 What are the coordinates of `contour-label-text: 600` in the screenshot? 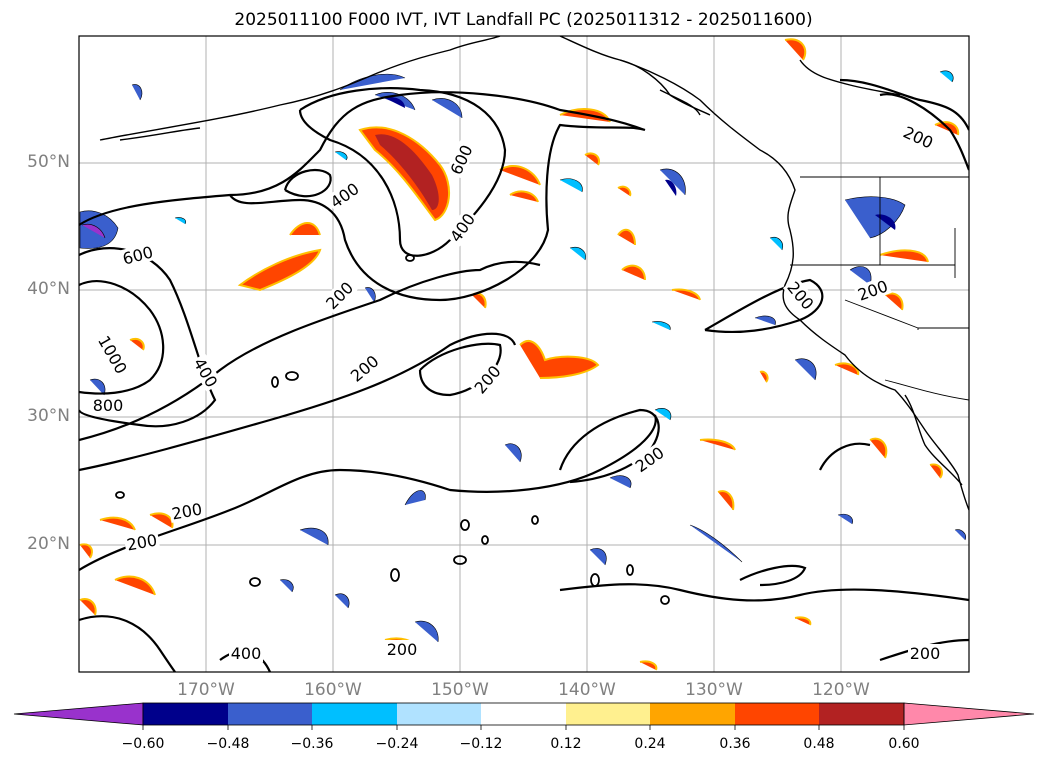 It's located at (138, 255).